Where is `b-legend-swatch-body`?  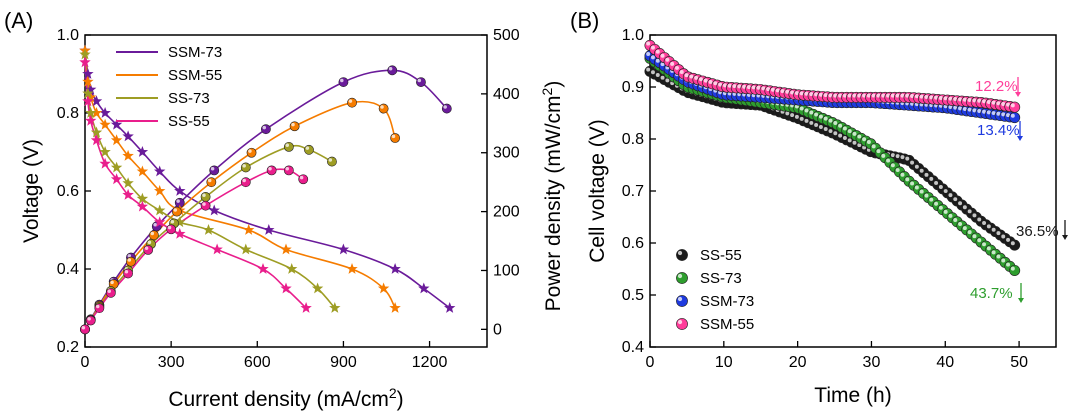
b-legend-swatch-body is located at coordinates (682, 278).